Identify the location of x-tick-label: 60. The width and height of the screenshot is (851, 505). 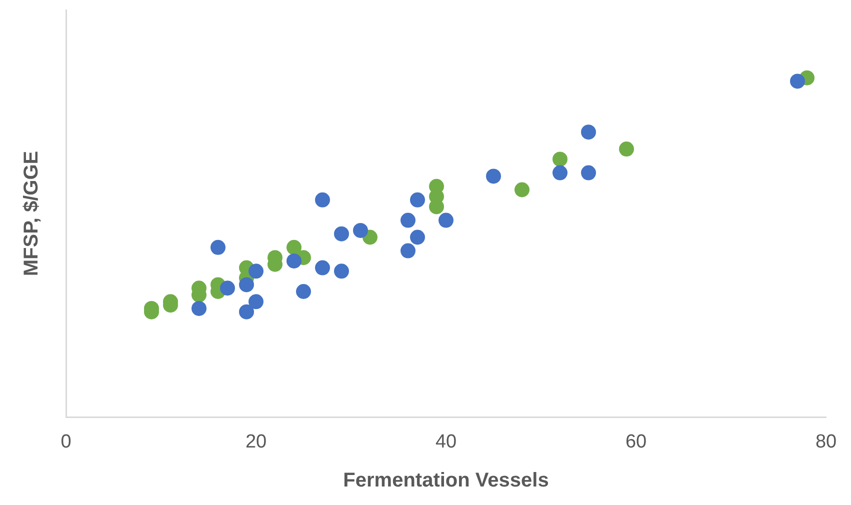
(636, 442).